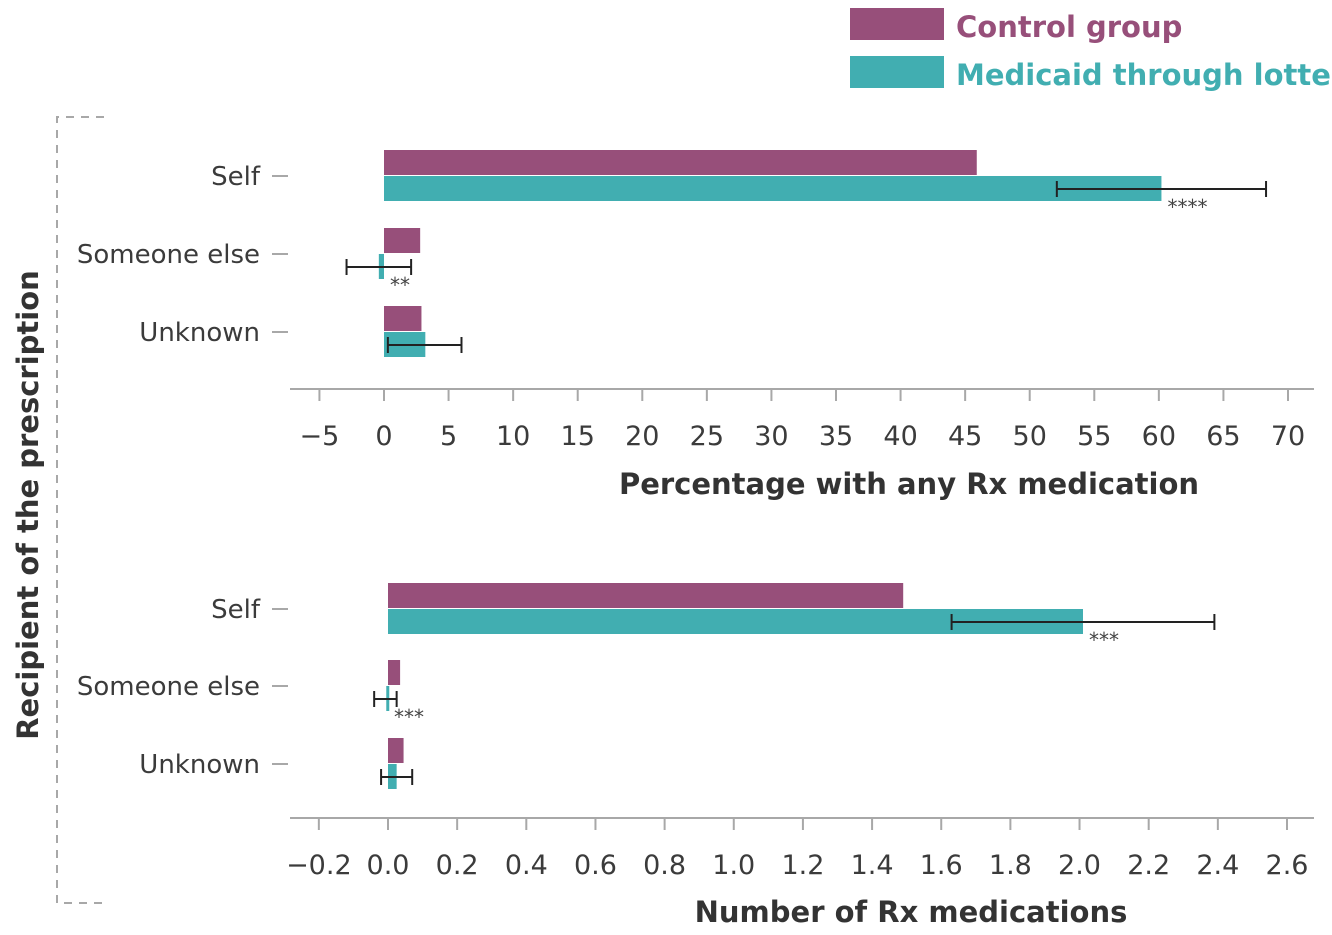  What do you see at coordinates (1287, 865) in the screenshot?
I see `x-tick-label: 2.6` at bounding box center [1287, 865].